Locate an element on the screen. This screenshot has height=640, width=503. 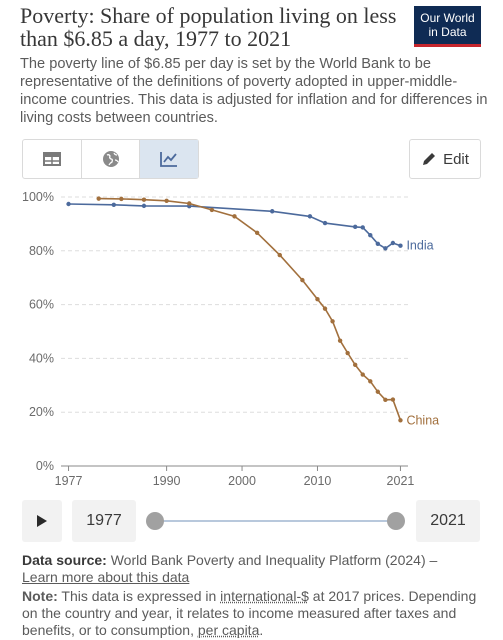
series-label-india: India is located at coordinates (419, 246).